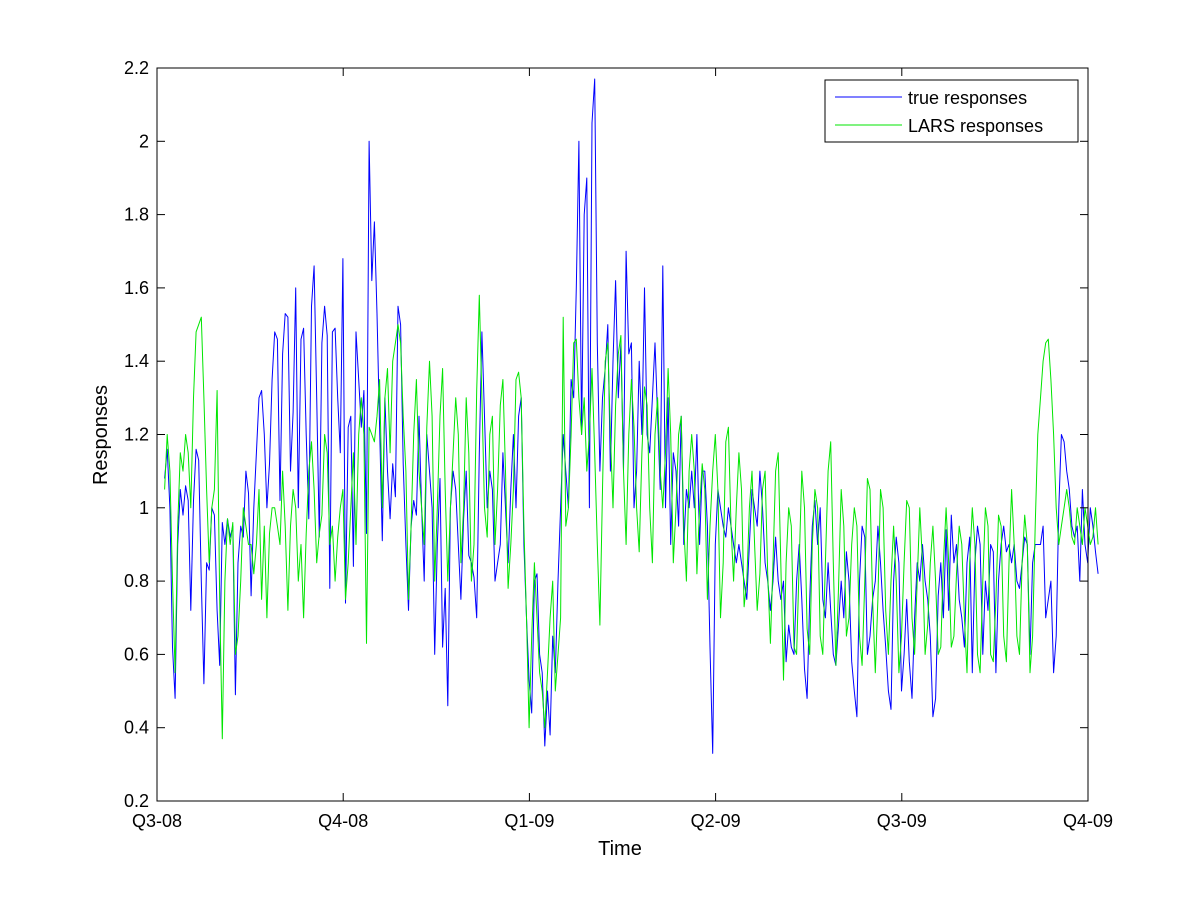 This screenshot has width=1201, height=906. I want to click on legend-box, so click(951, 111).